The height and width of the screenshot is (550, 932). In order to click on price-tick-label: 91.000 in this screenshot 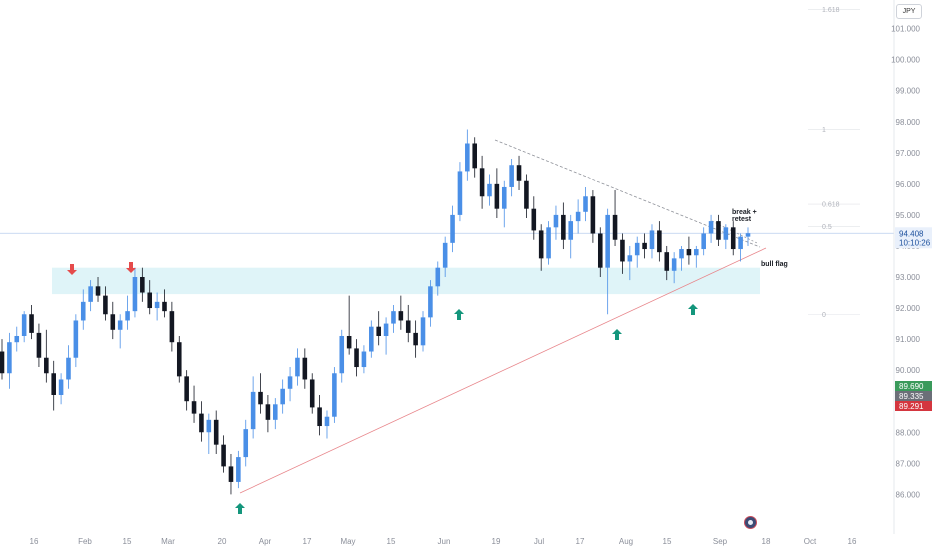, I will do `click(908, 339)`.